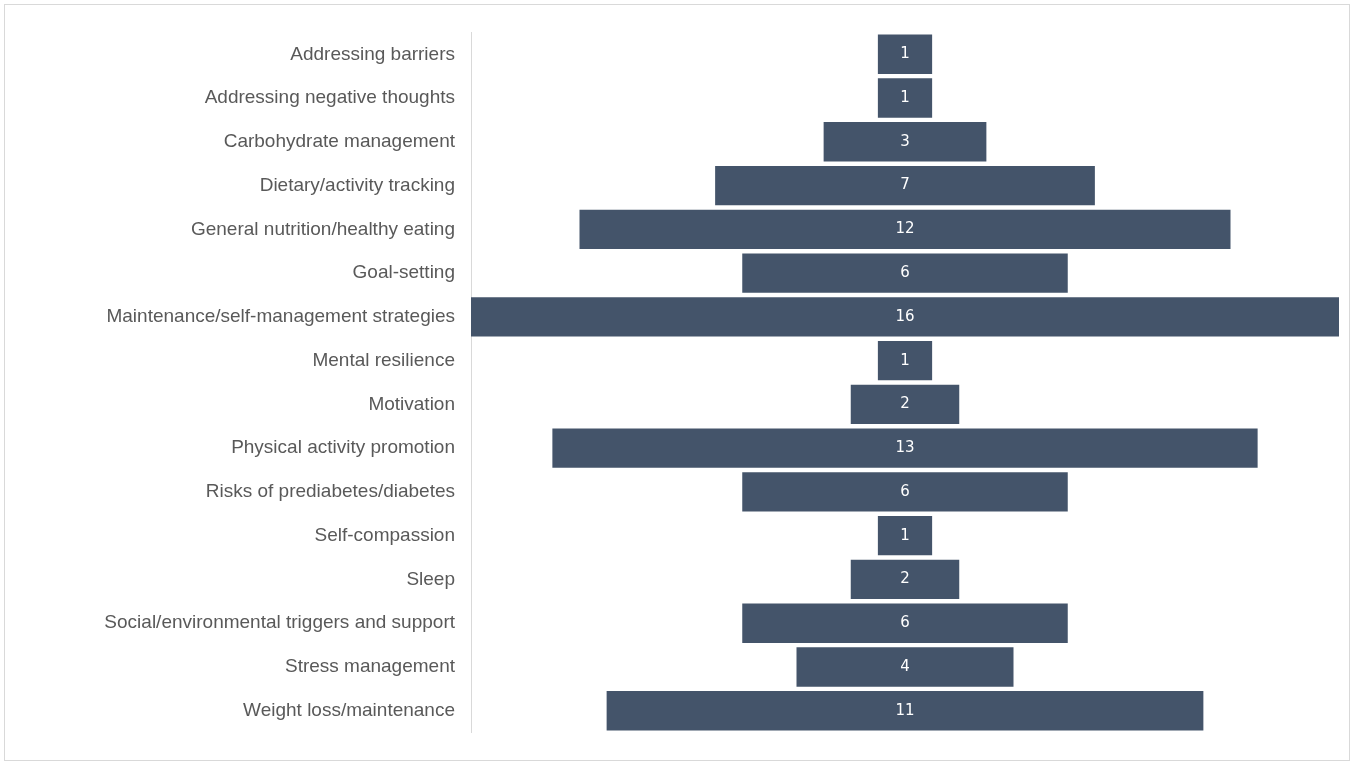  What do you see at coordinates (905, 315) in the screenshot?
I see `data-label: 16` at bounding box center [905, 315].